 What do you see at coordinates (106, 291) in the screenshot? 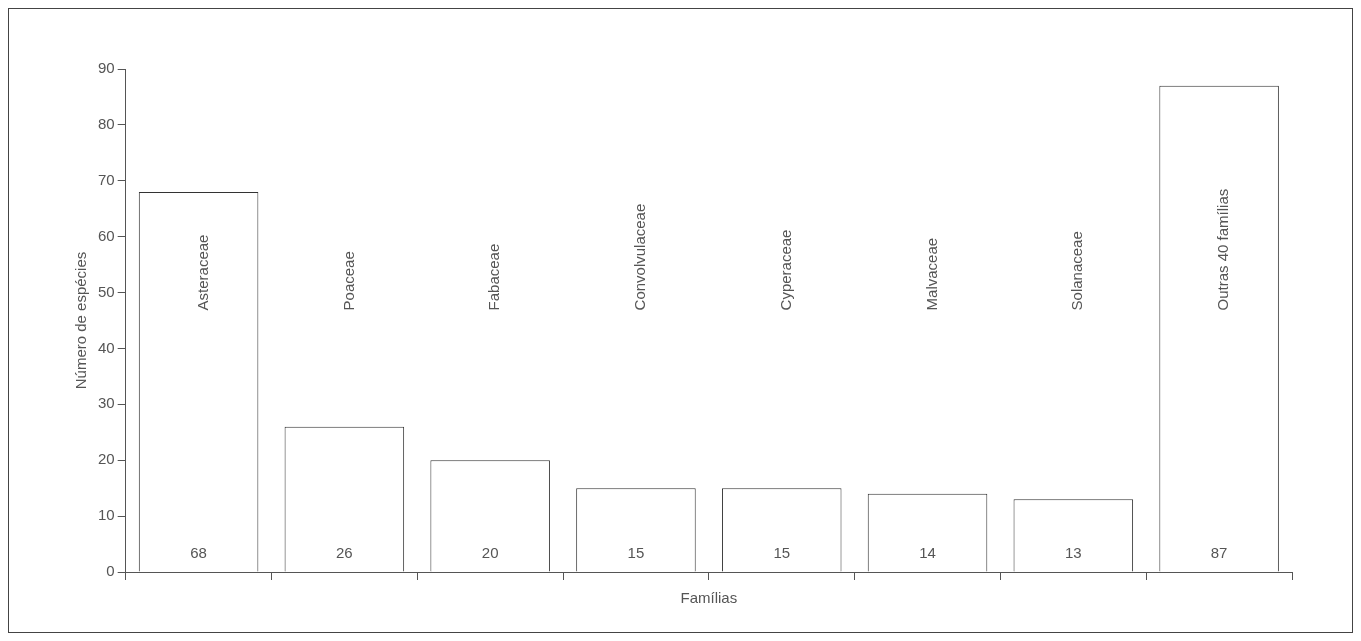
I see `y-tick-label: 50` at bounding box center [106, 291].